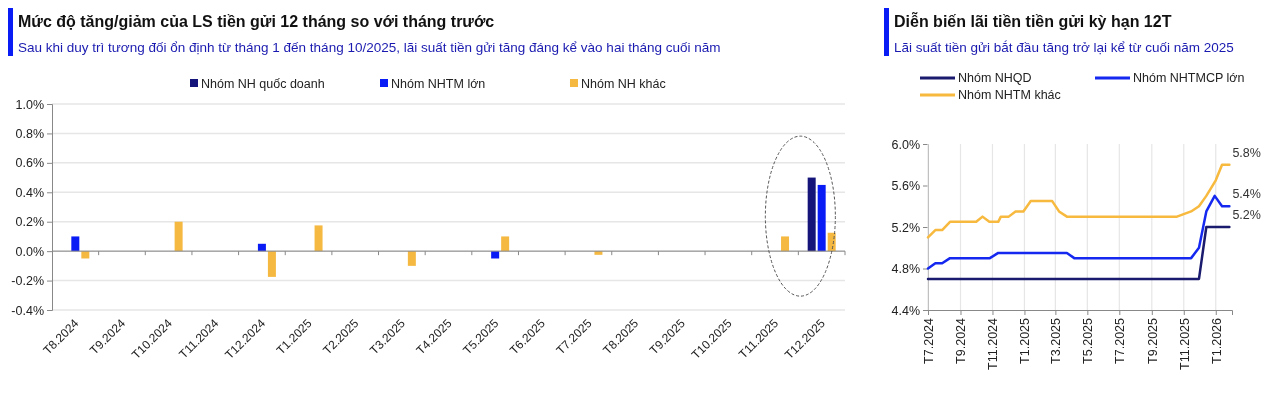 Image resolution: width=1280 pixels, height=410 pixels. Describe the element at coordinates (961, 340) in the screenshot. I see `x-tick-label: T9.2024` at that location.